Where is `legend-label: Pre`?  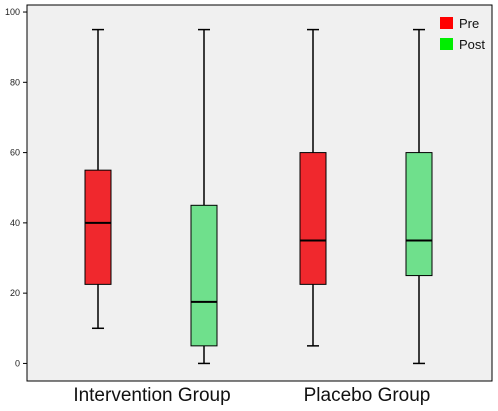 legend-label: Pre is located at coordinates (469, 23).